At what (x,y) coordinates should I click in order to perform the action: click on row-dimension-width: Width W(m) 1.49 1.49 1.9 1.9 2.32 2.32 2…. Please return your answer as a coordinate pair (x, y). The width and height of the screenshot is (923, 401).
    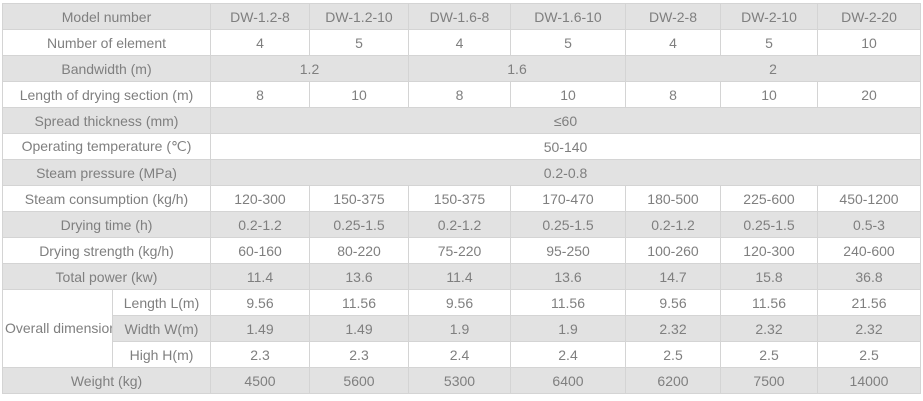
    Looking at the image, I should click on (462, 328).